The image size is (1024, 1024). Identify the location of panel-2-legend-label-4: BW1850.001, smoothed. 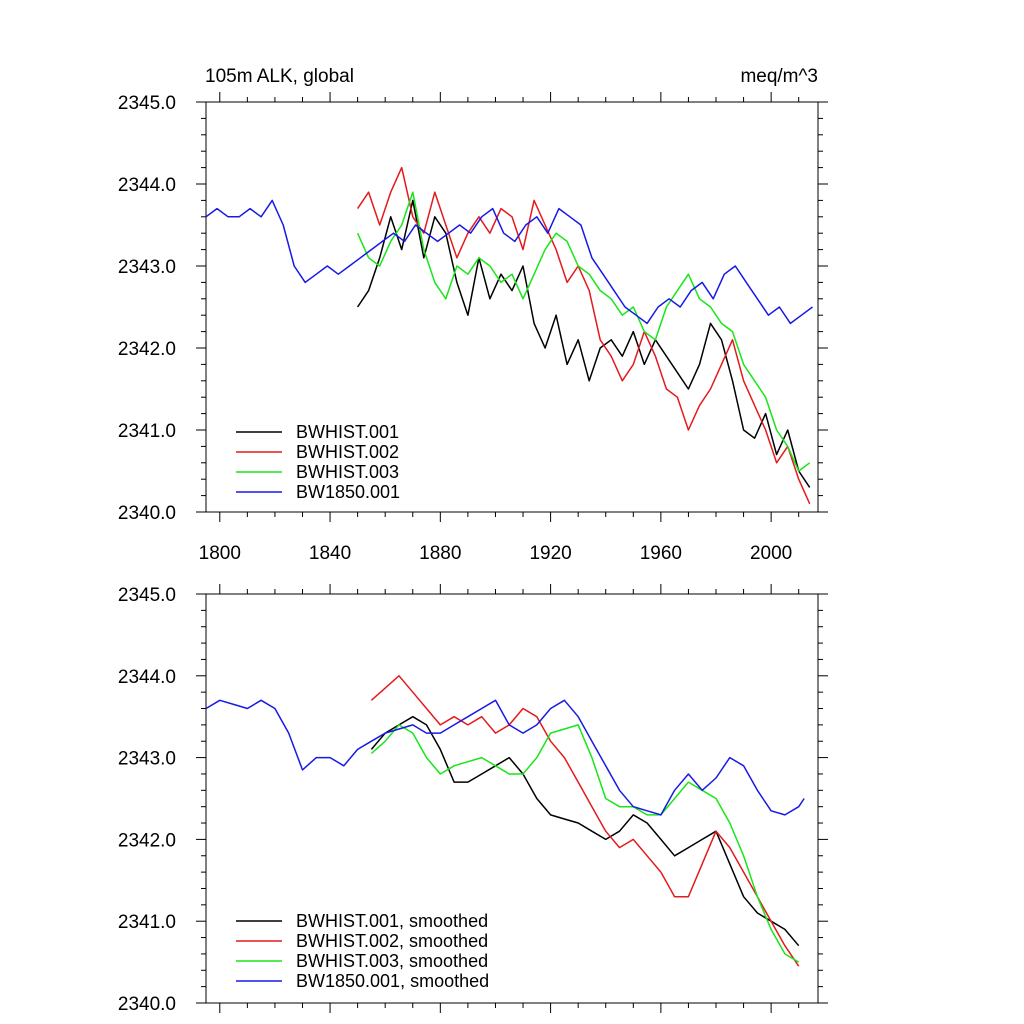
(392, 981).